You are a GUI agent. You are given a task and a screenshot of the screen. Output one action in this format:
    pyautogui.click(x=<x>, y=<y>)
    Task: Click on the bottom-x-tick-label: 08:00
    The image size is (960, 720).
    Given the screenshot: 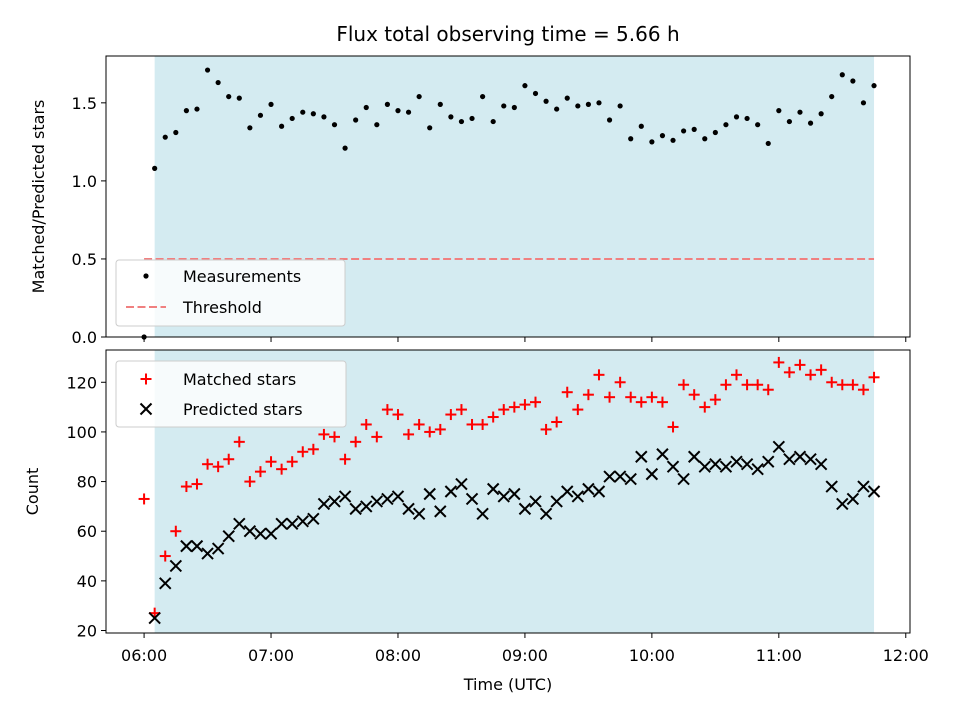 What is the action you would take?
    pyautogui.click(x=398, y=655)
    